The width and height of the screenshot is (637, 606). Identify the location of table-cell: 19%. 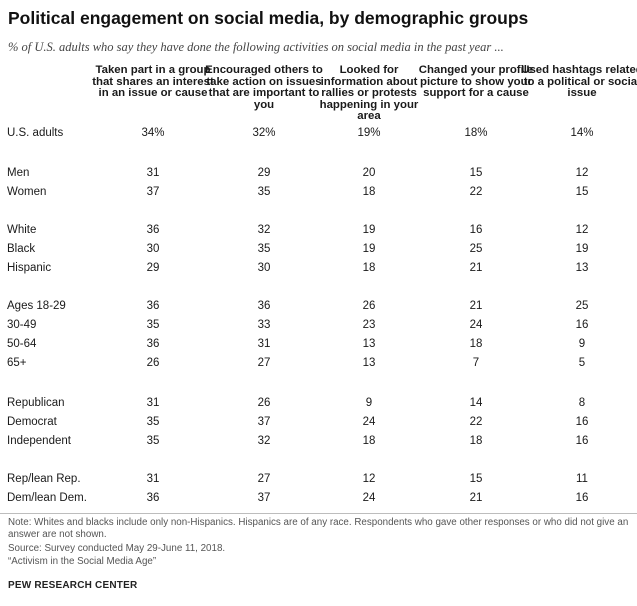
(369, 133).